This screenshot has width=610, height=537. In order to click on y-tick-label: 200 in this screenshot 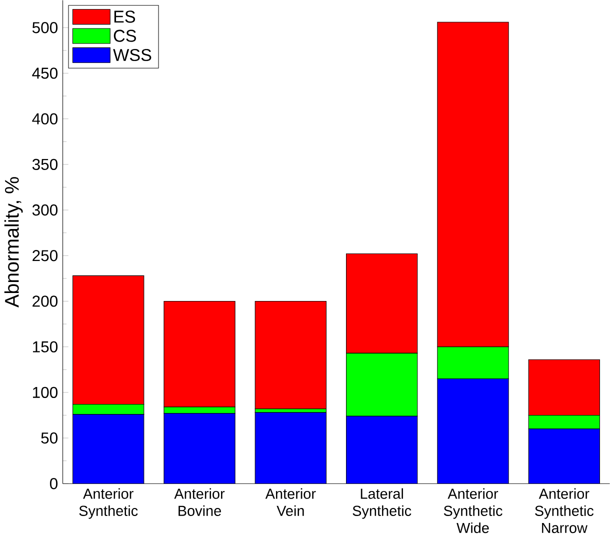, I will do `click(45, 301)`.